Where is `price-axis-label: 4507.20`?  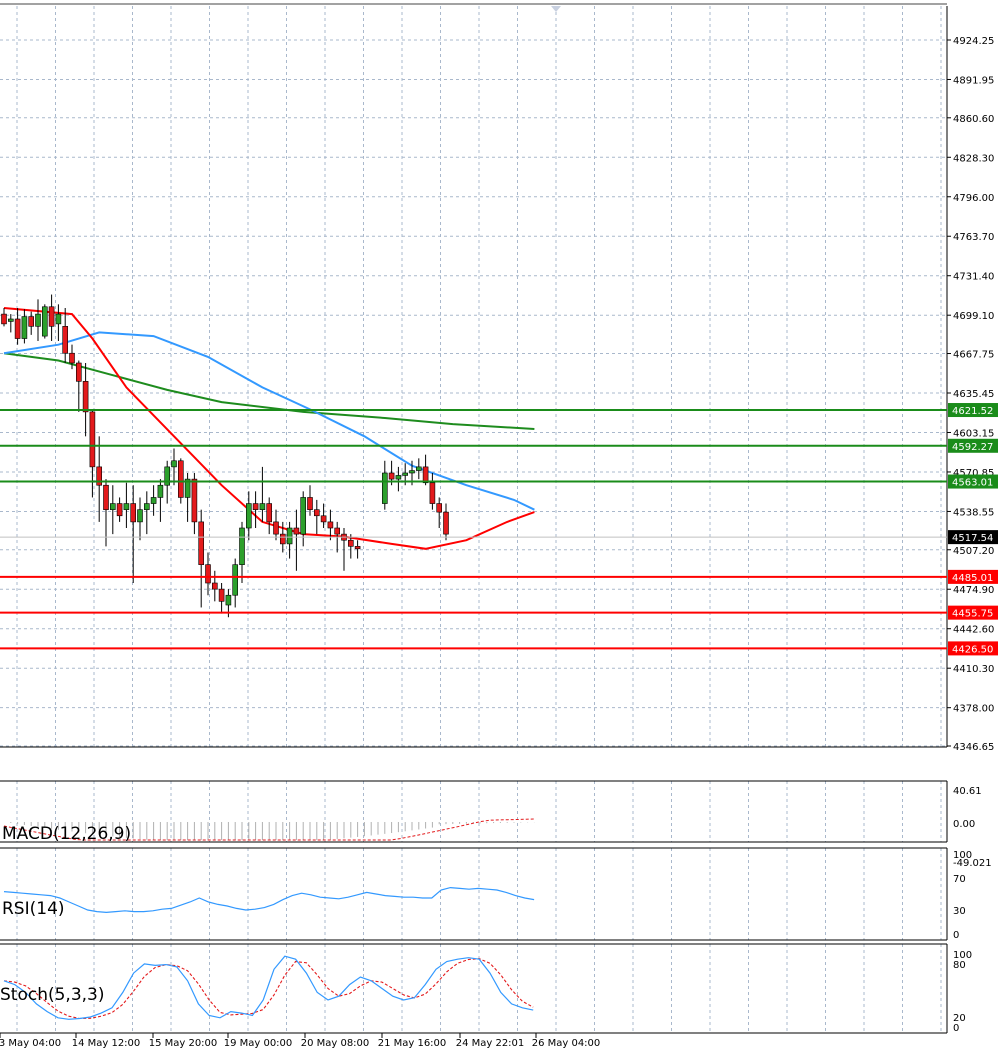 price-axis-label: 4507.20 is located at coordinates (973, 551).